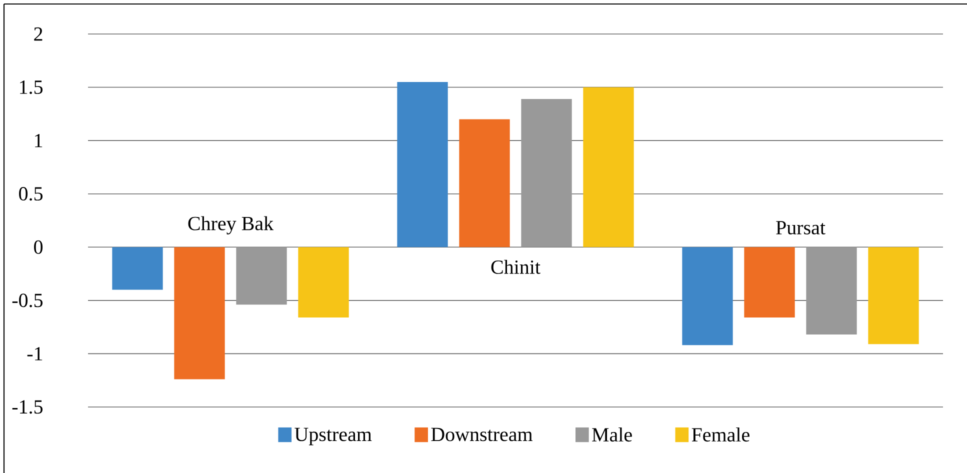 This screenshot has width=967, height=473. What do you see at coordinates (27, 407) in the screenshot?
I see `y-tick-label: -1.5` at bounding box center [27, 407].